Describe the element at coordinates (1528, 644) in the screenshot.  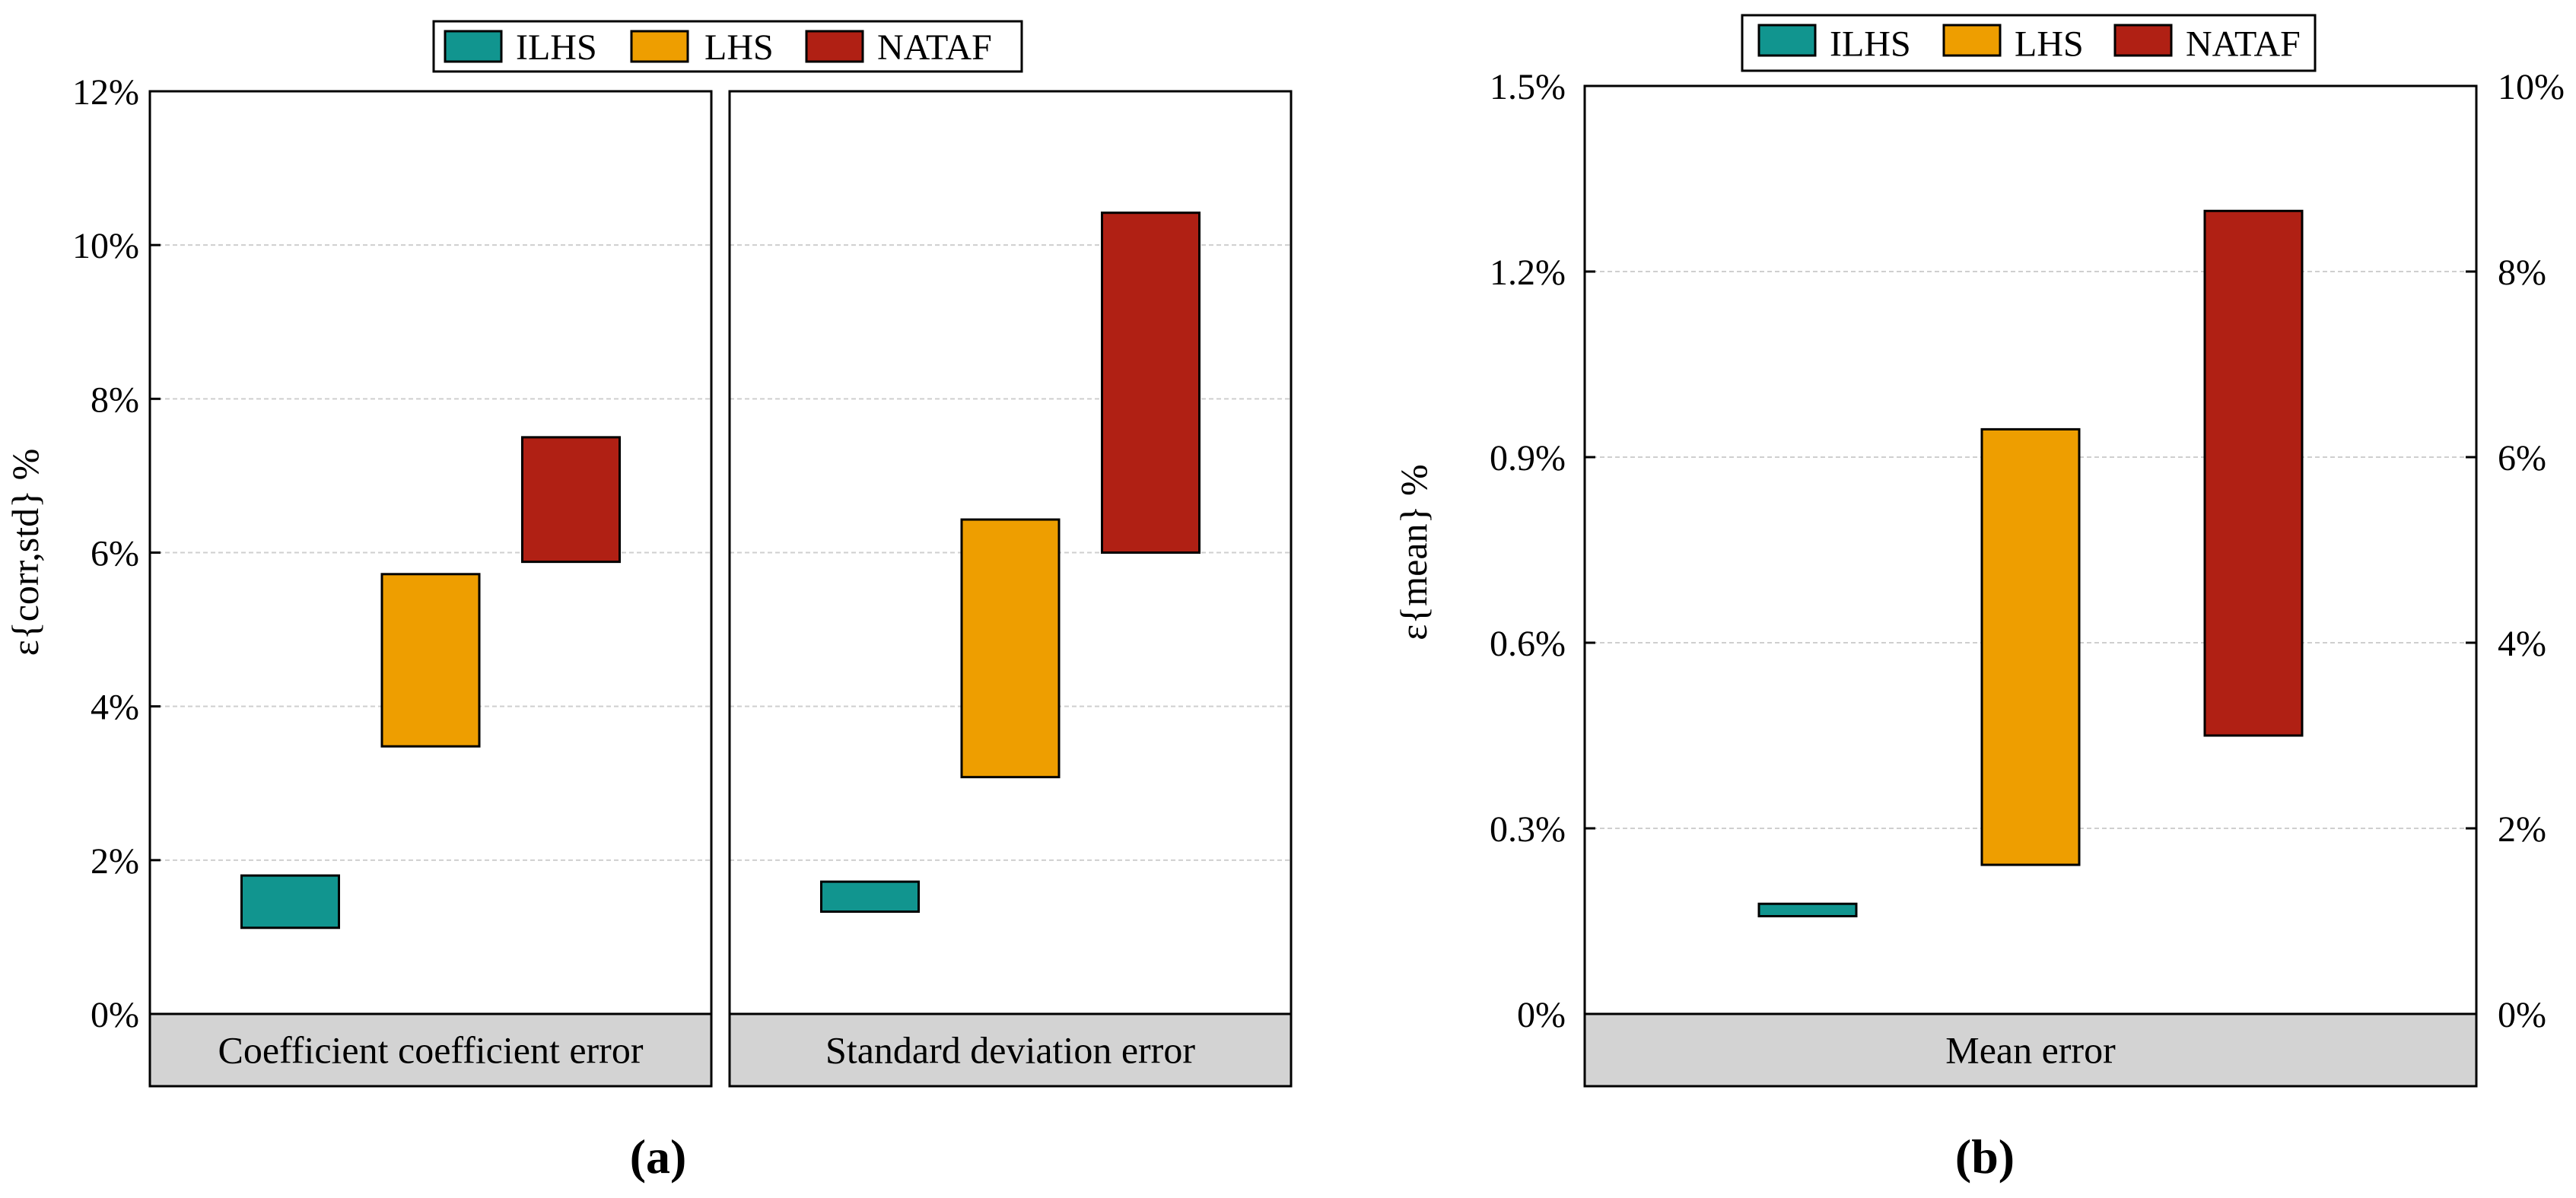
I see `y-tick-label: 0.6%` at that location.